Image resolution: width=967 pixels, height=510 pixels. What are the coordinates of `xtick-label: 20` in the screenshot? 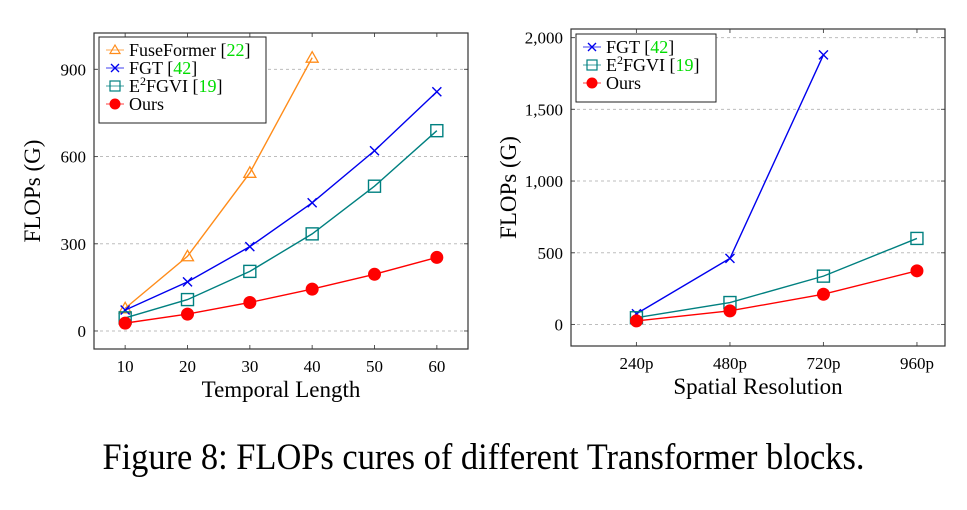 It's located at (187, 366).